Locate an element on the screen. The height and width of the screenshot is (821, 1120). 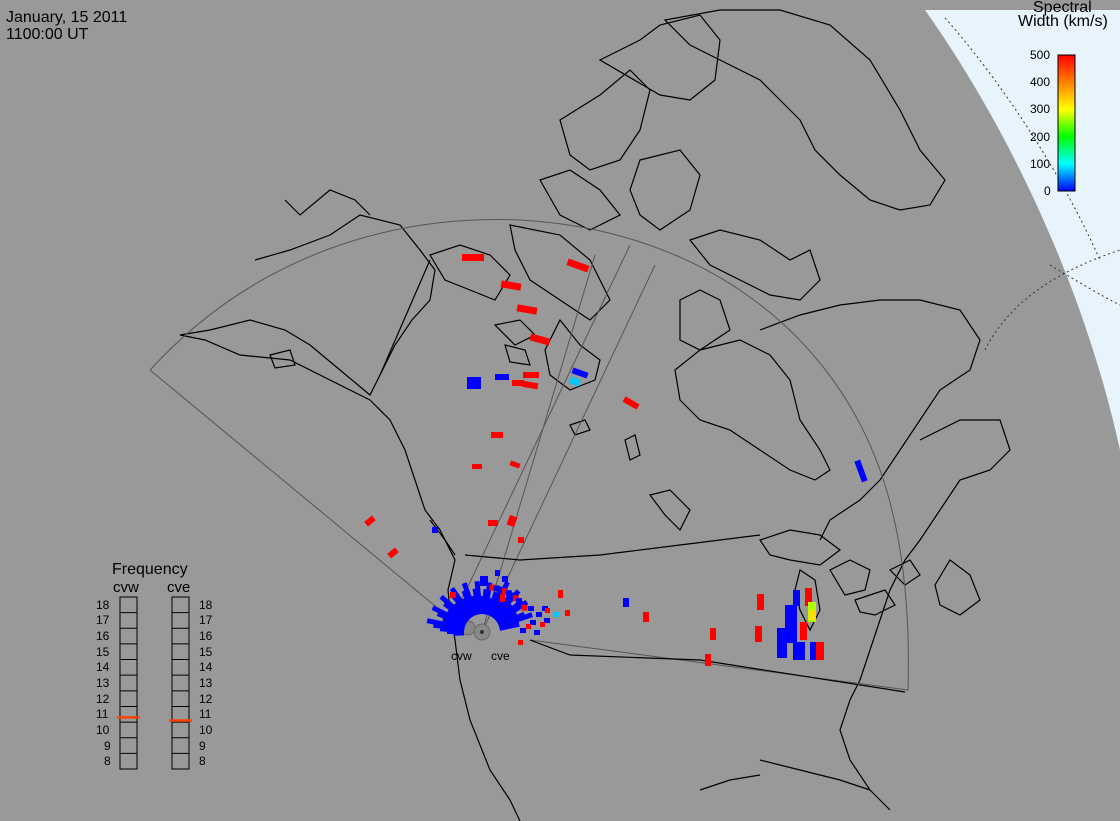
radar-label-cvw: cvw is located at coordinates (461, 656).